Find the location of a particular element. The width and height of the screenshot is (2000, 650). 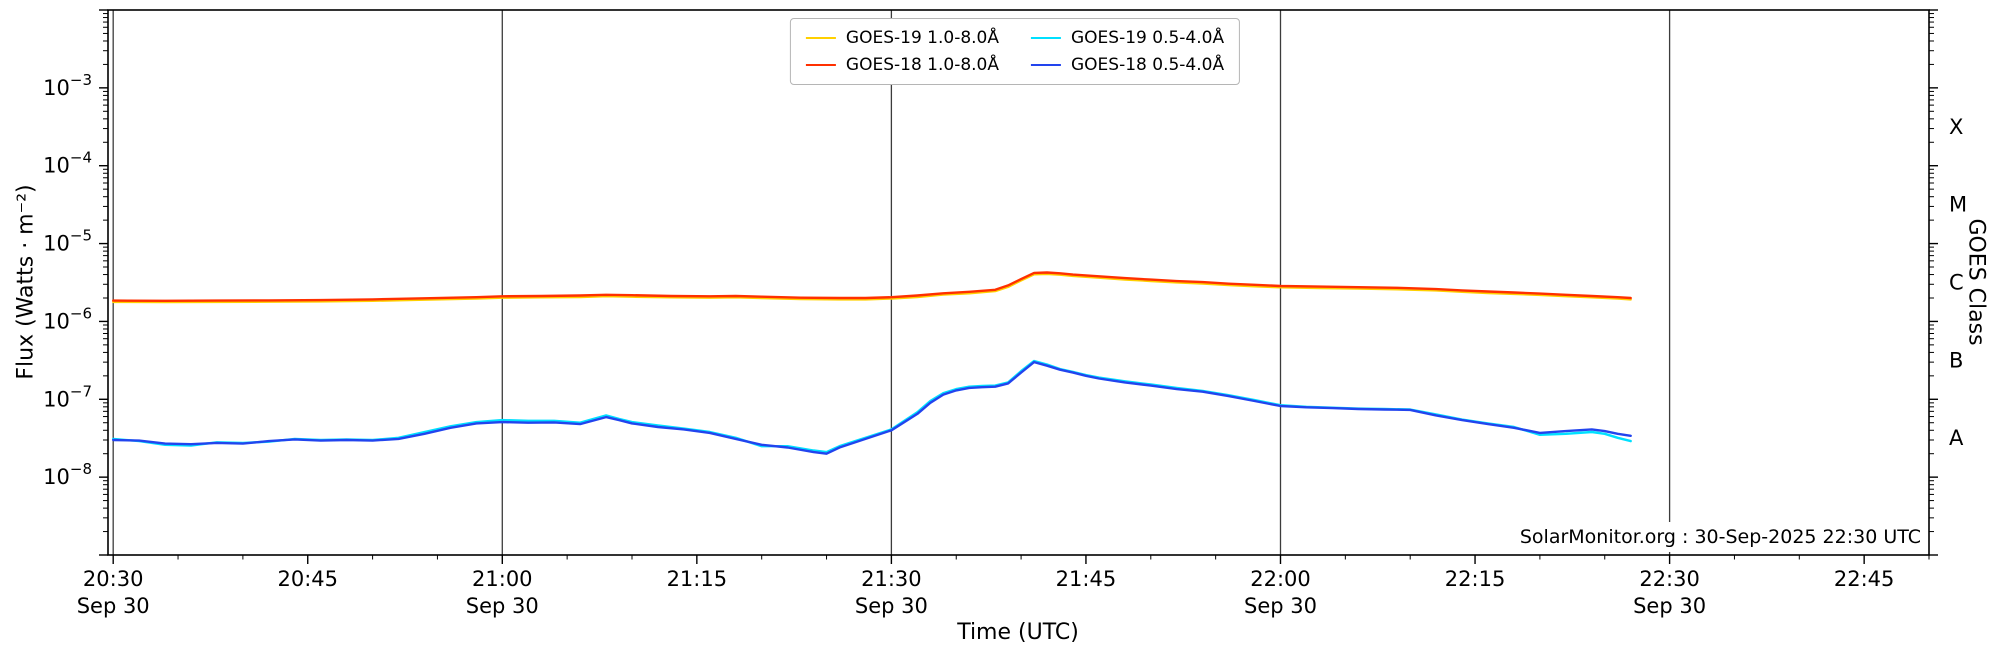

series-line-goes-18-1-0-8-0- is located at coordinates (871, 286).